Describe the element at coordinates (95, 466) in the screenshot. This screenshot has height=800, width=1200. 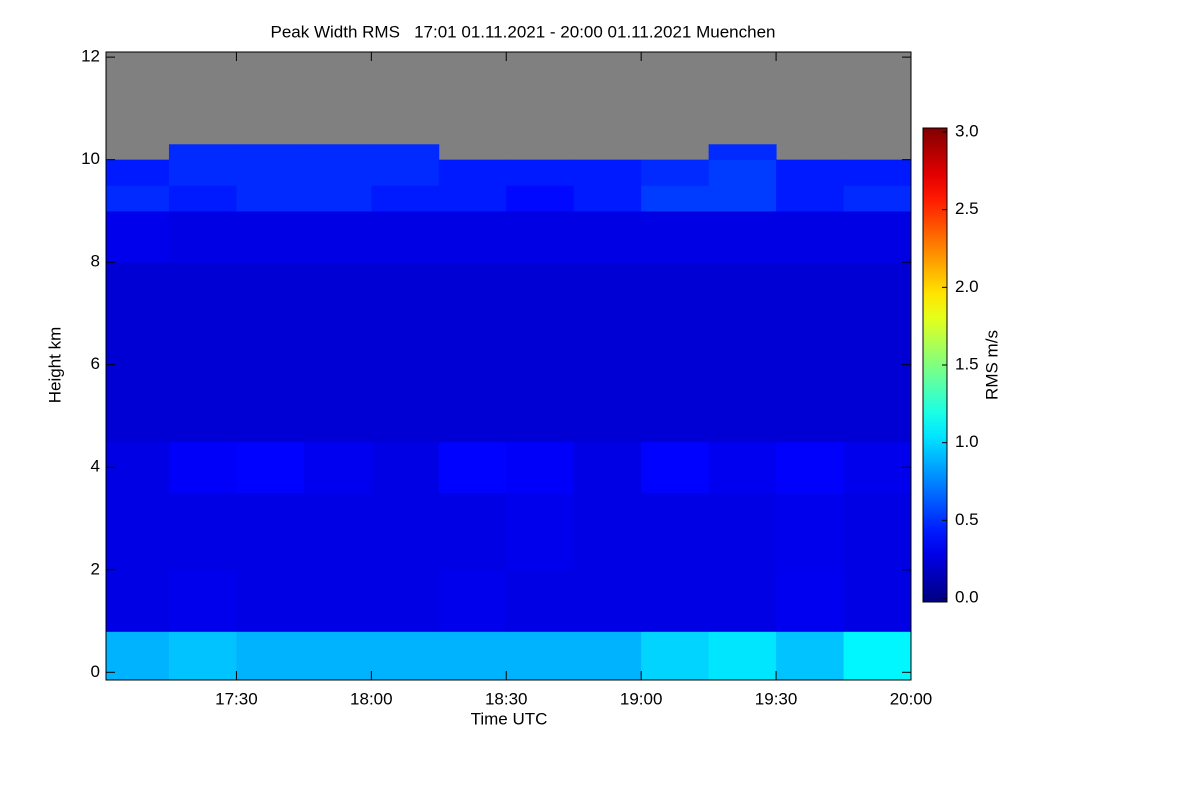
I see `y-tick-label: 4` at that location.